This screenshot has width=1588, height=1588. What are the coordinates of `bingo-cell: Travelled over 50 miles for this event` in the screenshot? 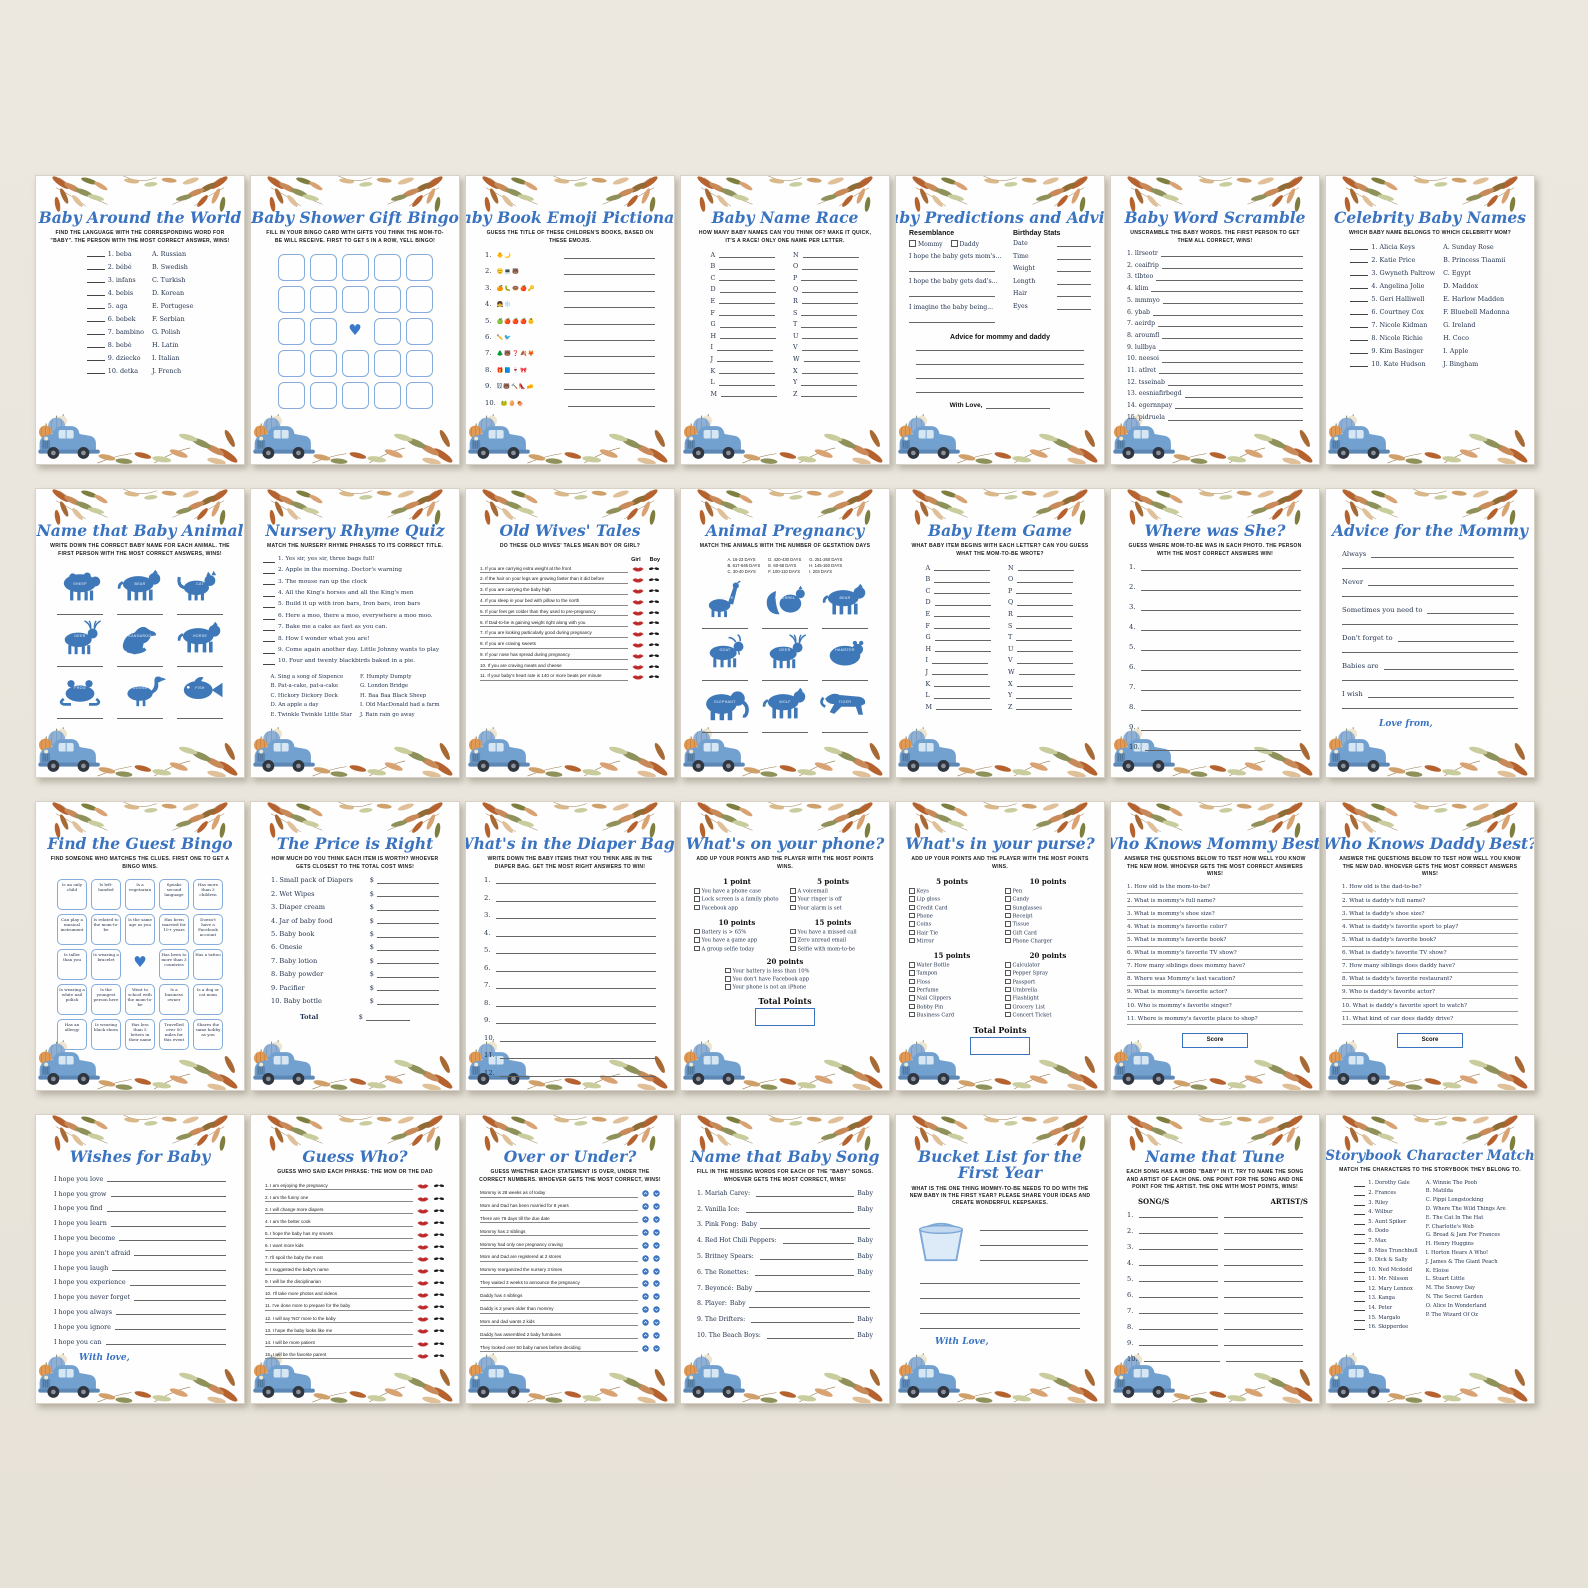 It's located at (174, 1035).